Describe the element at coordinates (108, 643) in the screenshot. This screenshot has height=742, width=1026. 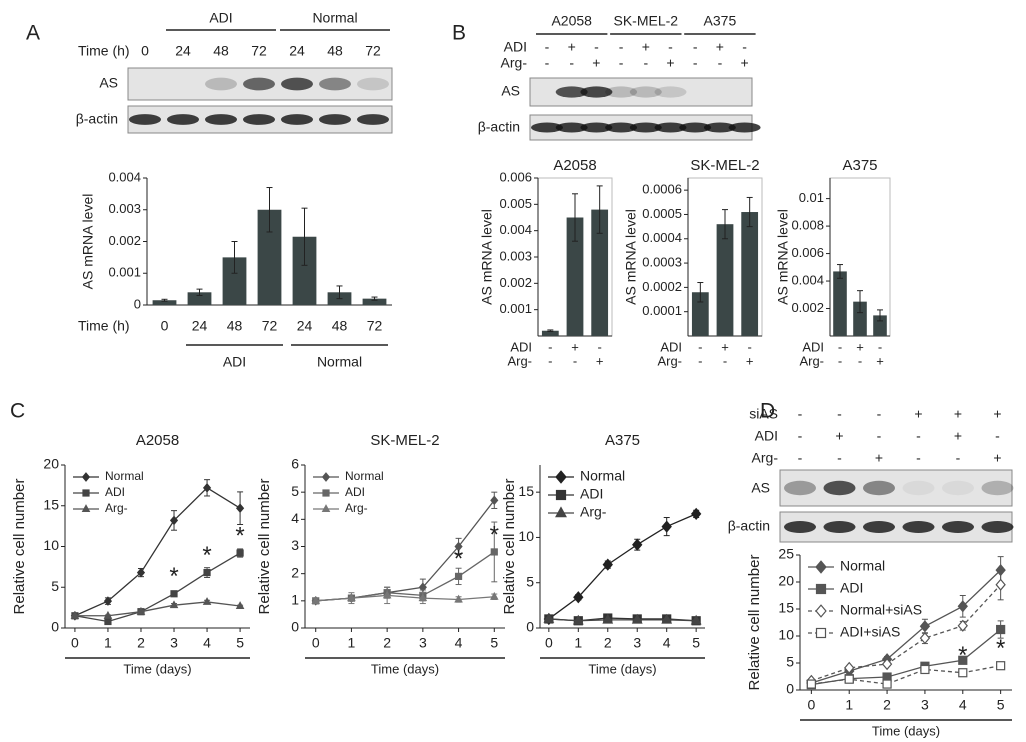
I see `x-tick-label: 1` at that location.